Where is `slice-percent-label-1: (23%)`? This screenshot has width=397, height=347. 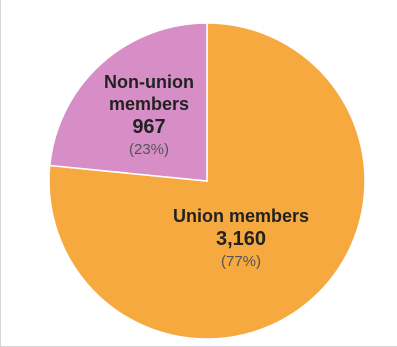
slice-percent-label-1: (23%) is located at coordinates (149, 149).